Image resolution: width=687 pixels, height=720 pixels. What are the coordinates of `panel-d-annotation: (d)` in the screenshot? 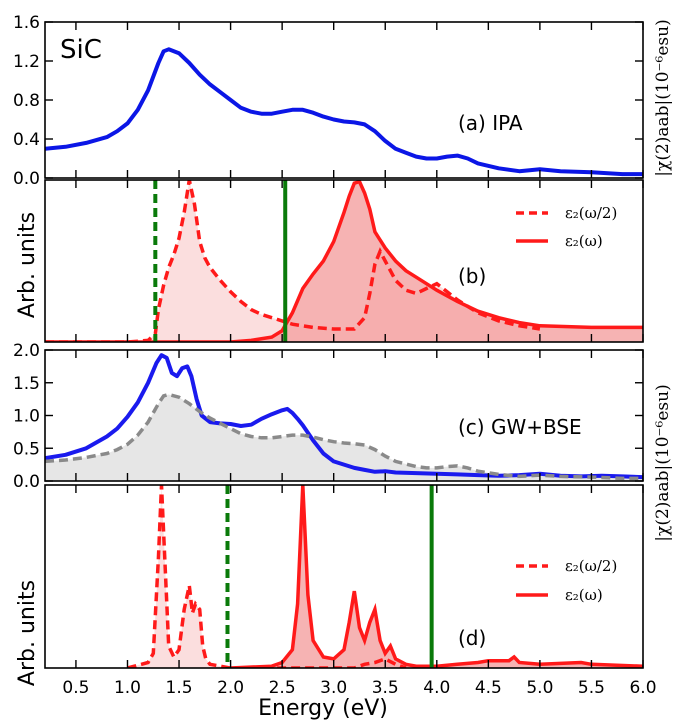 It's located at (472, 638).